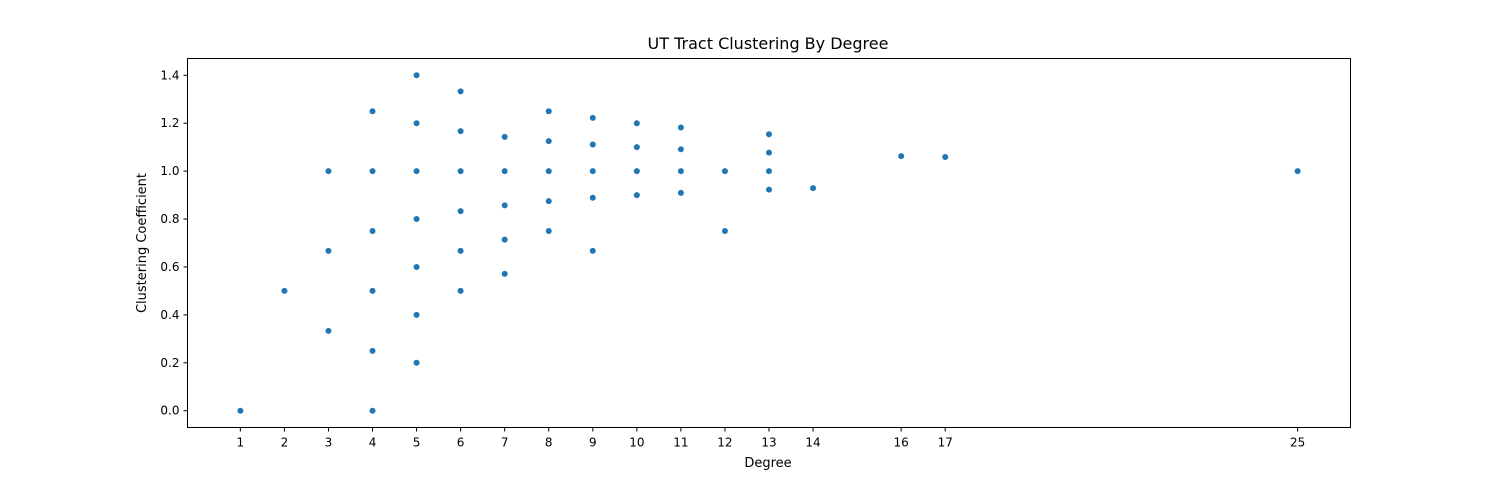 This screenshot has height=480, width=1500. Describe the element at coordinates (174, 243) in the screenshot. I see `y-axis: 0.0 0.2 0.4 0.6 0.8 1.0 1.2 1.4` at that location.